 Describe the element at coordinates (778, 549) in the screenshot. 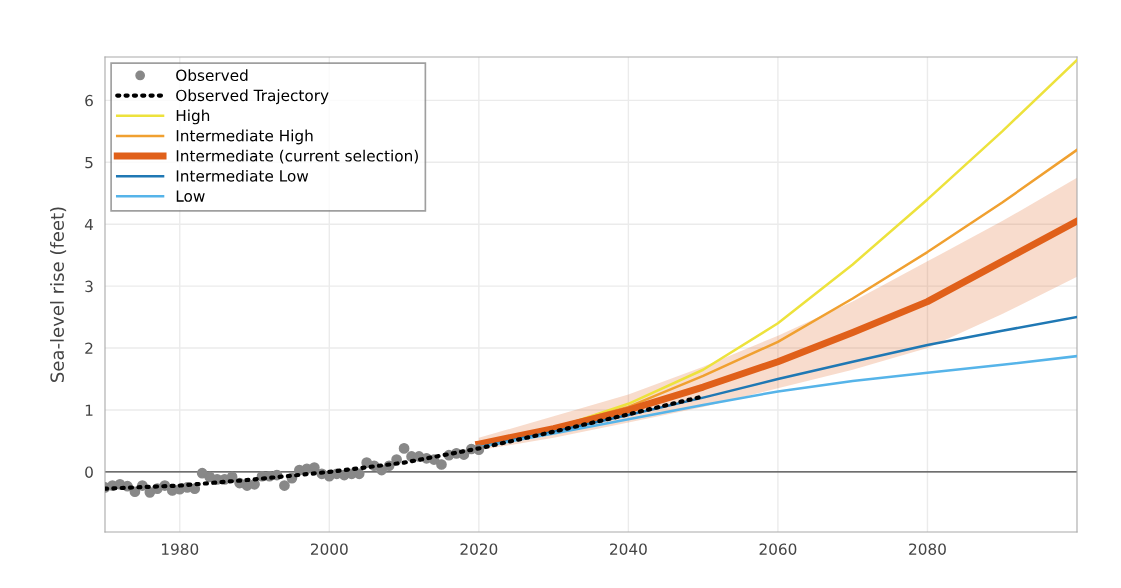

I see `x-tick-label: 2060` at that location.